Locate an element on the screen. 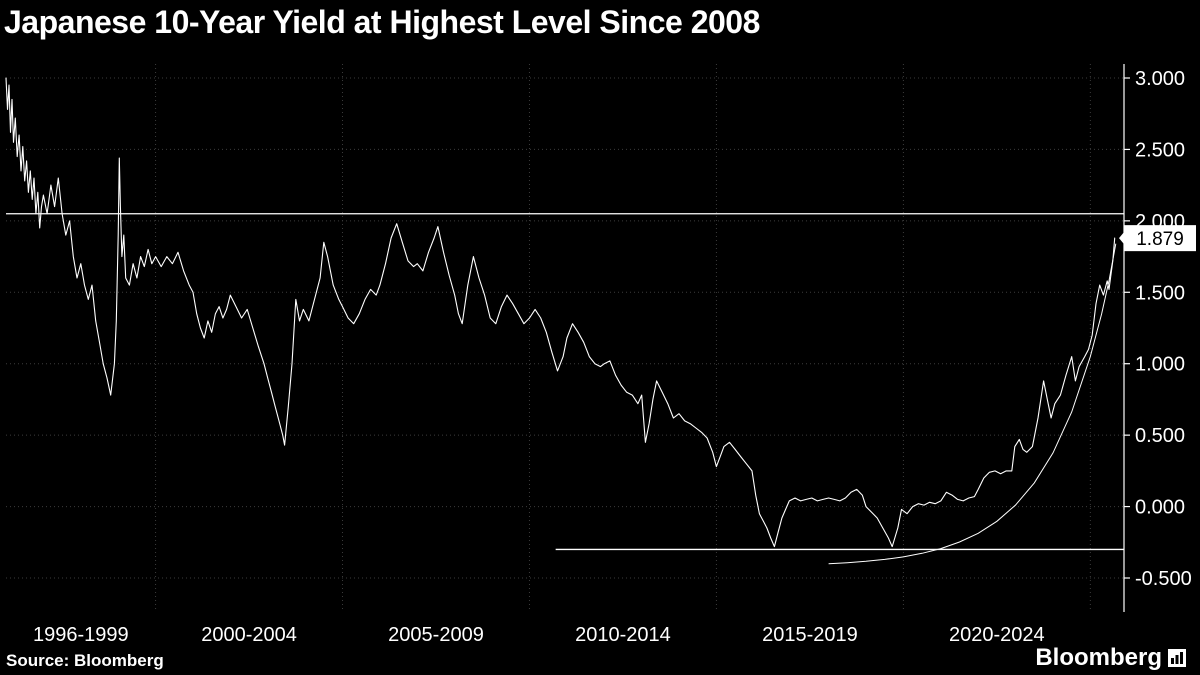 This screenshot has width=1200, height=675. x-axis-label: 2015-2019 is located at coordinates (810, 635).